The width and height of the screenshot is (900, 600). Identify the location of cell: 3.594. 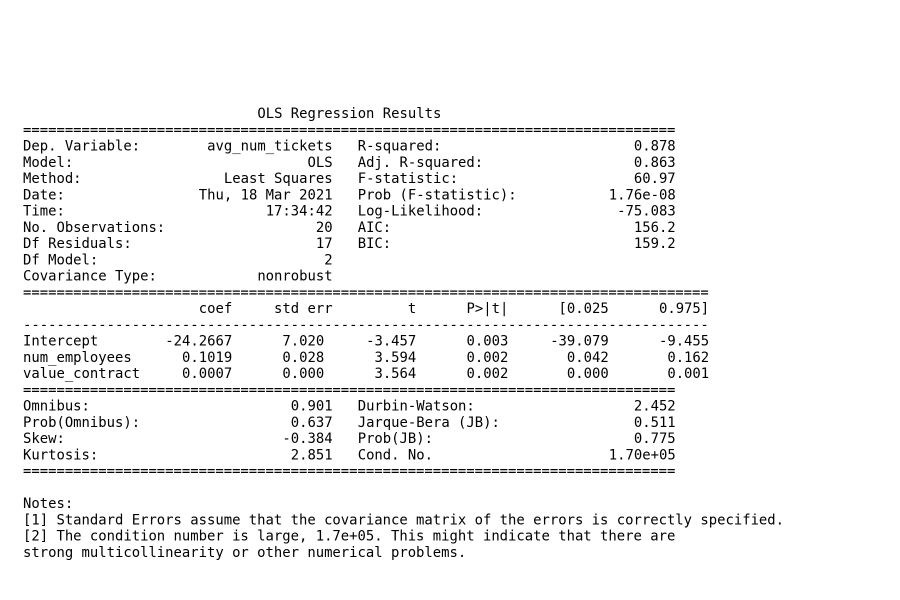
(395, 358).